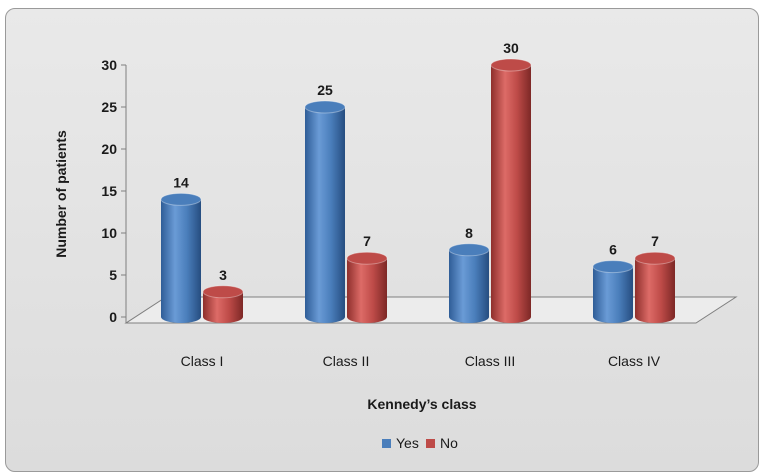 The width and height of the screenshot is (764, 475). What do you see at coordinates (490, 361) in the screenshot?
I see `x-tick-label: Class III` at bounding box center [490, 361].